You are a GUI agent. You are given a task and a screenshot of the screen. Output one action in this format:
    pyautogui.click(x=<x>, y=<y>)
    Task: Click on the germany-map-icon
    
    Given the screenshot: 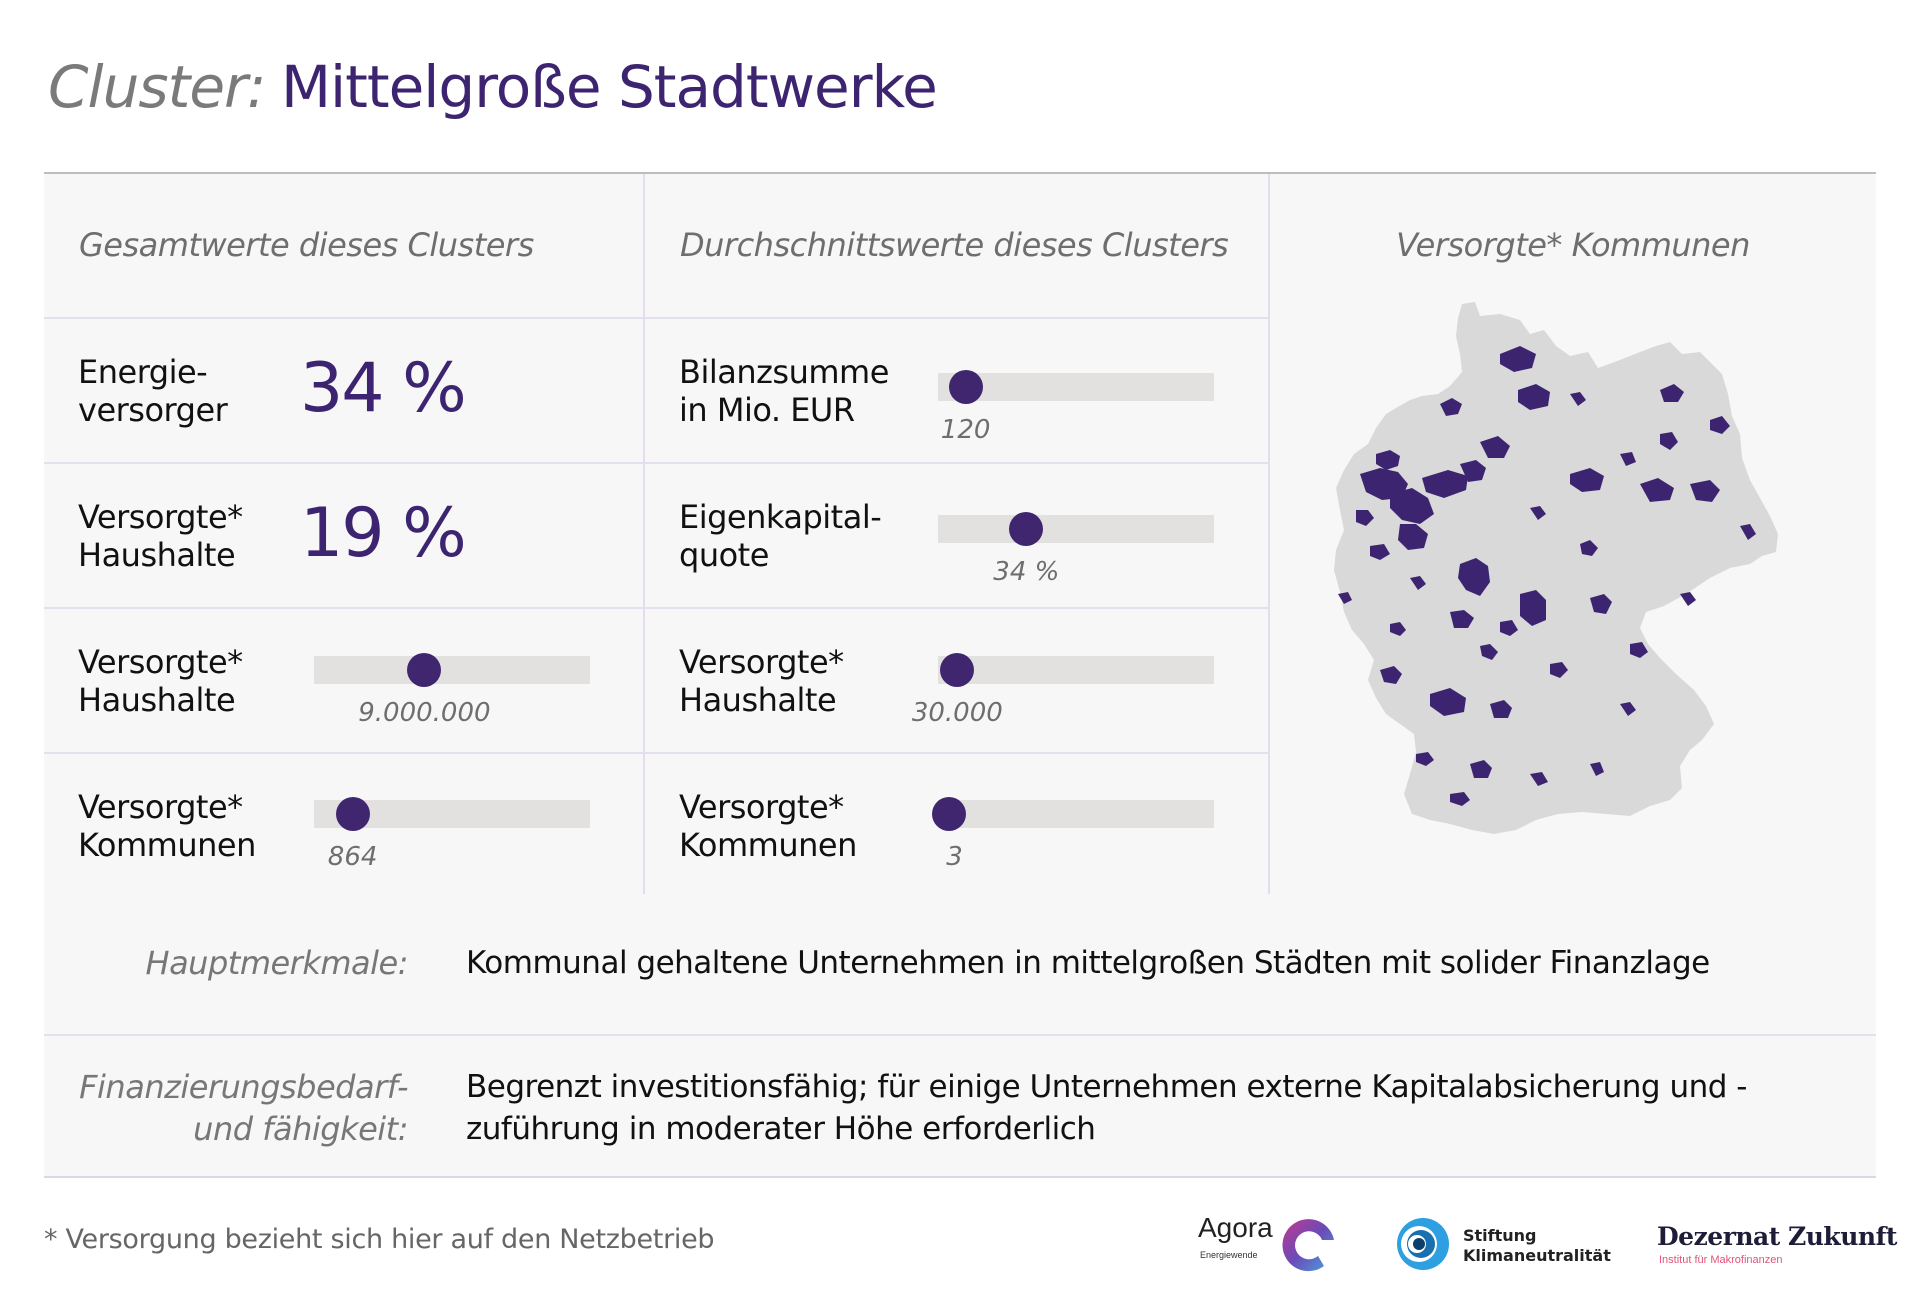 What is the action you would take?
    pyautogui.click(x=1556, y=568)
    